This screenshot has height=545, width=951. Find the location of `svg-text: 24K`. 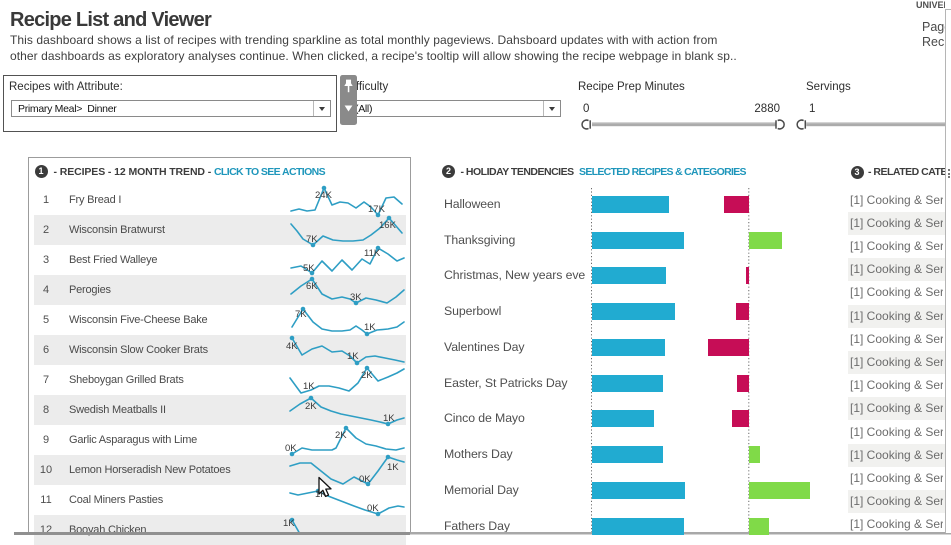

svg-text: 24K is located at coordinates (324, 195).